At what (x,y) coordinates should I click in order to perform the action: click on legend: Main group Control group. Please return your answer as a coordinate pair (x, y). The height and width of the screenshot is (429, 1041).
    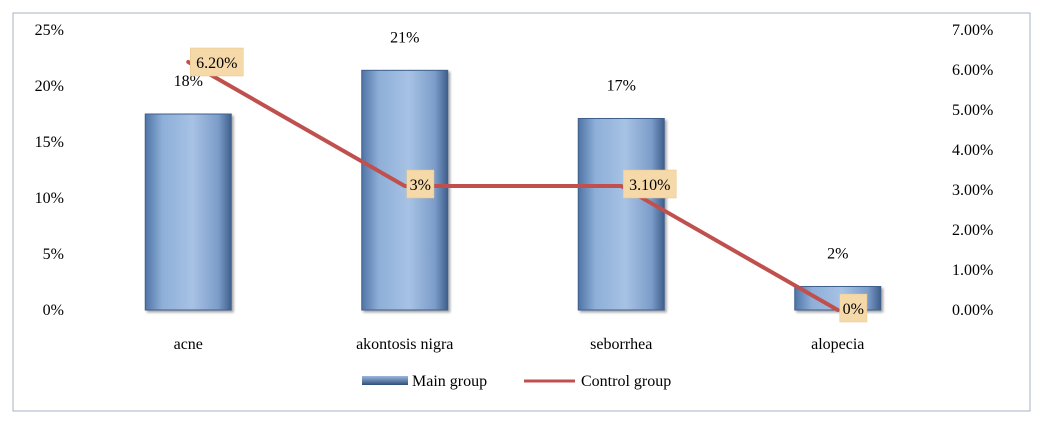
    Looking at the image, I should click on (516, 381).